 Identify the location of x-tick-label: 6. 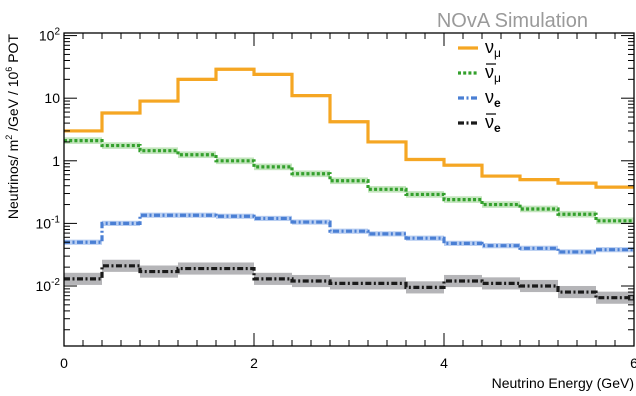
(633, 363).